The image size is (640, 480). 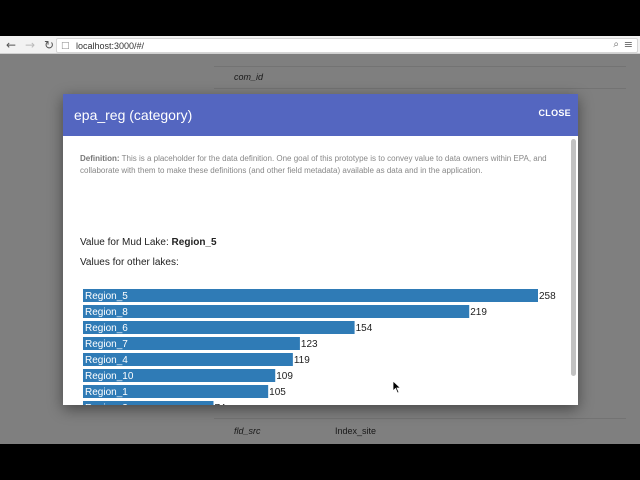 What do you see at coordinates (49, 44) in the screenshot?
I see `reload-icon: ↻` at bounding box center [49, 44].